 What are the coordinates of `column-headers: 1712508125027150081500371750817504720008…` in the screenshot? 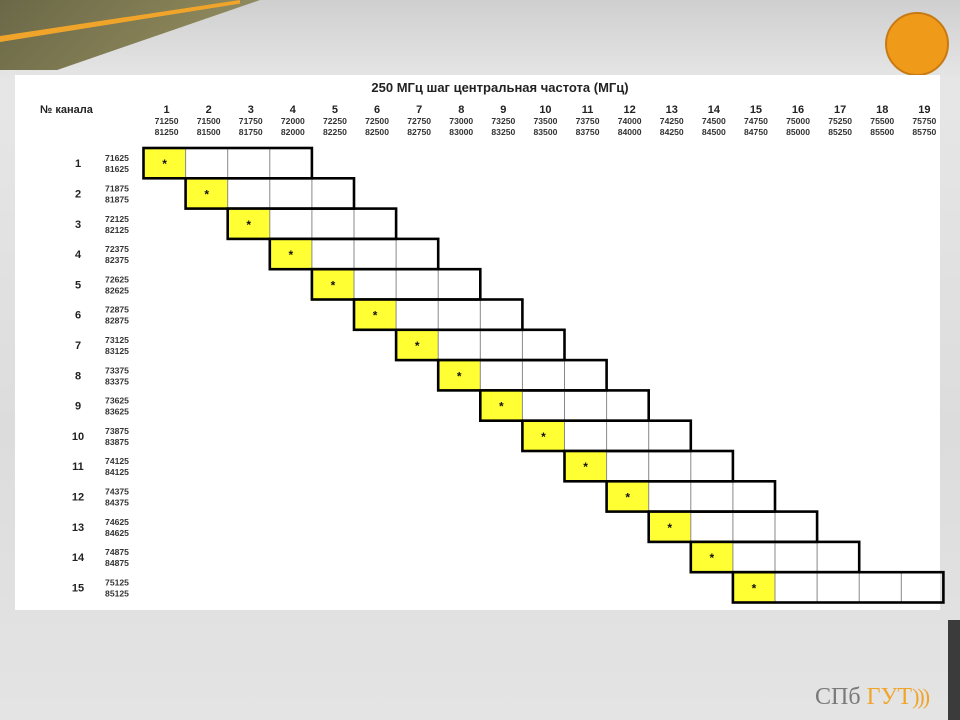 It's located at (546, 120).